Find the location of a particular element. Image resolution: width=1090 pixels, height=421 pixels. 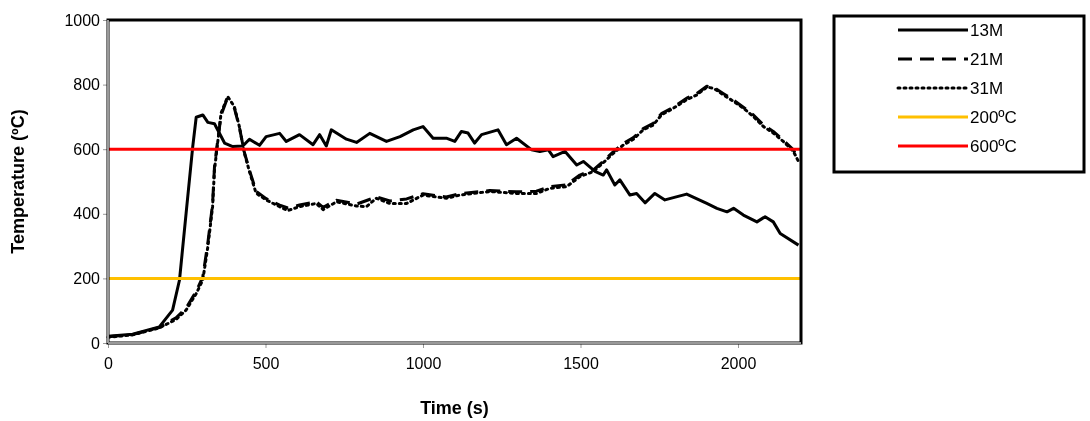

y-tick-label: 600 is located at coordinates (87, 149).